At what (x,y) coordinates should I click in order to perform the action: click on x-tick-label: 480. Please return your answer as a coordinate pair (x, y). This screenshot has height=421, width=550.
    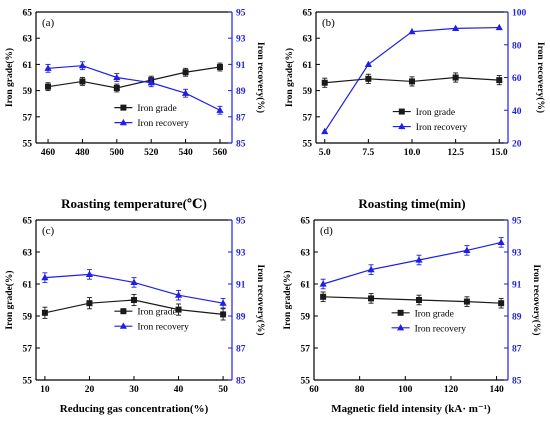
    Looking at the image, I should click on (82, 153).